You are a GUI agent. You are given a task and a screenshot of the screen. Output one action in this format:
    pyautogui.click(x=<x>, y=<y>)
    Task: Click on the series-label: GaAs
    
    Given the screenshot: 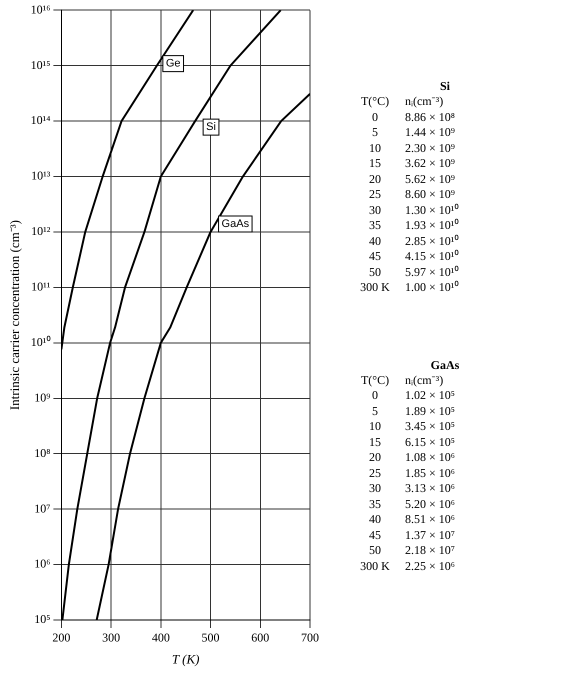 What is the action you would take?
    pyautogui.click(x=236, y=224)
    